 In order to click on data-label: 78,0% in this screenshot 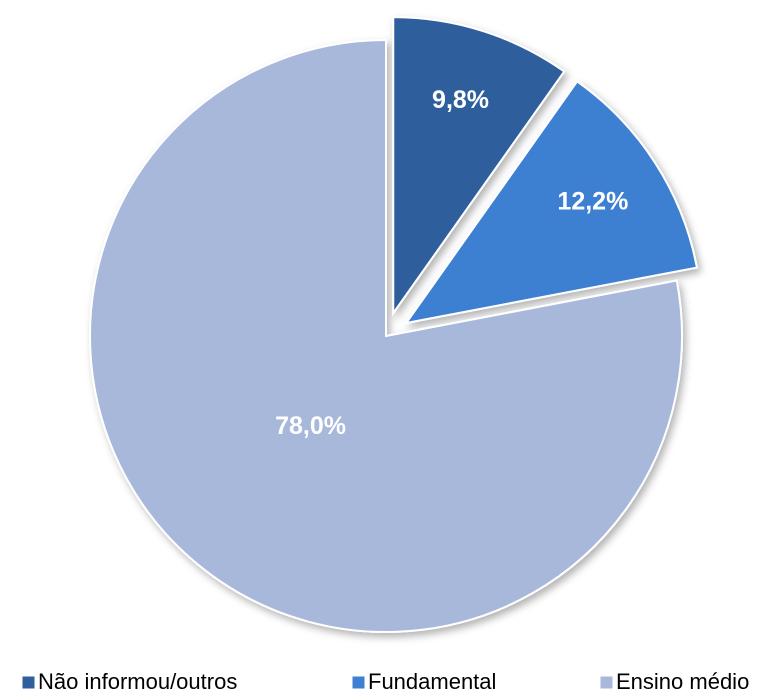, I will do `click(310, 426)`.